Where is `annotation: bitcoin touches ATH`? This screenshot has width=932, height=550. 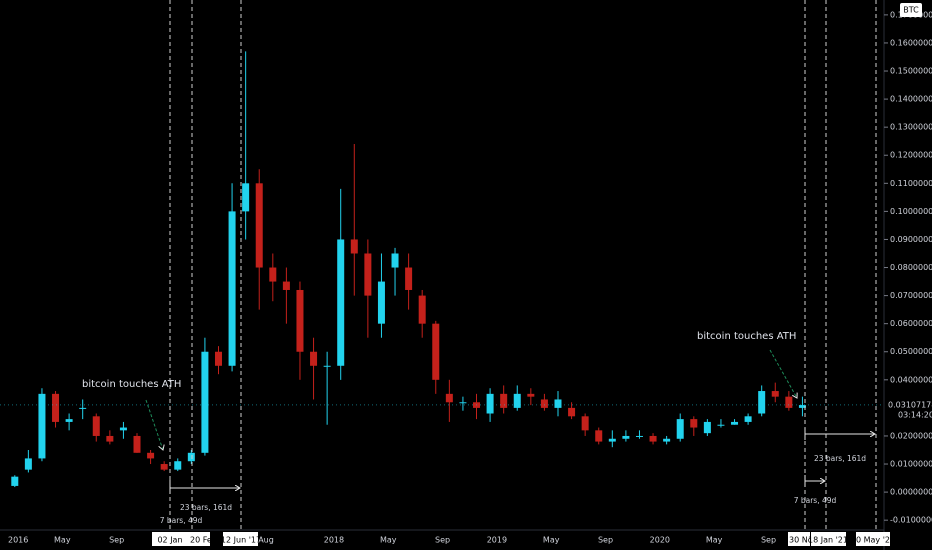 annotation: bitcoin touches ATH is located at coordinates (131, 384).